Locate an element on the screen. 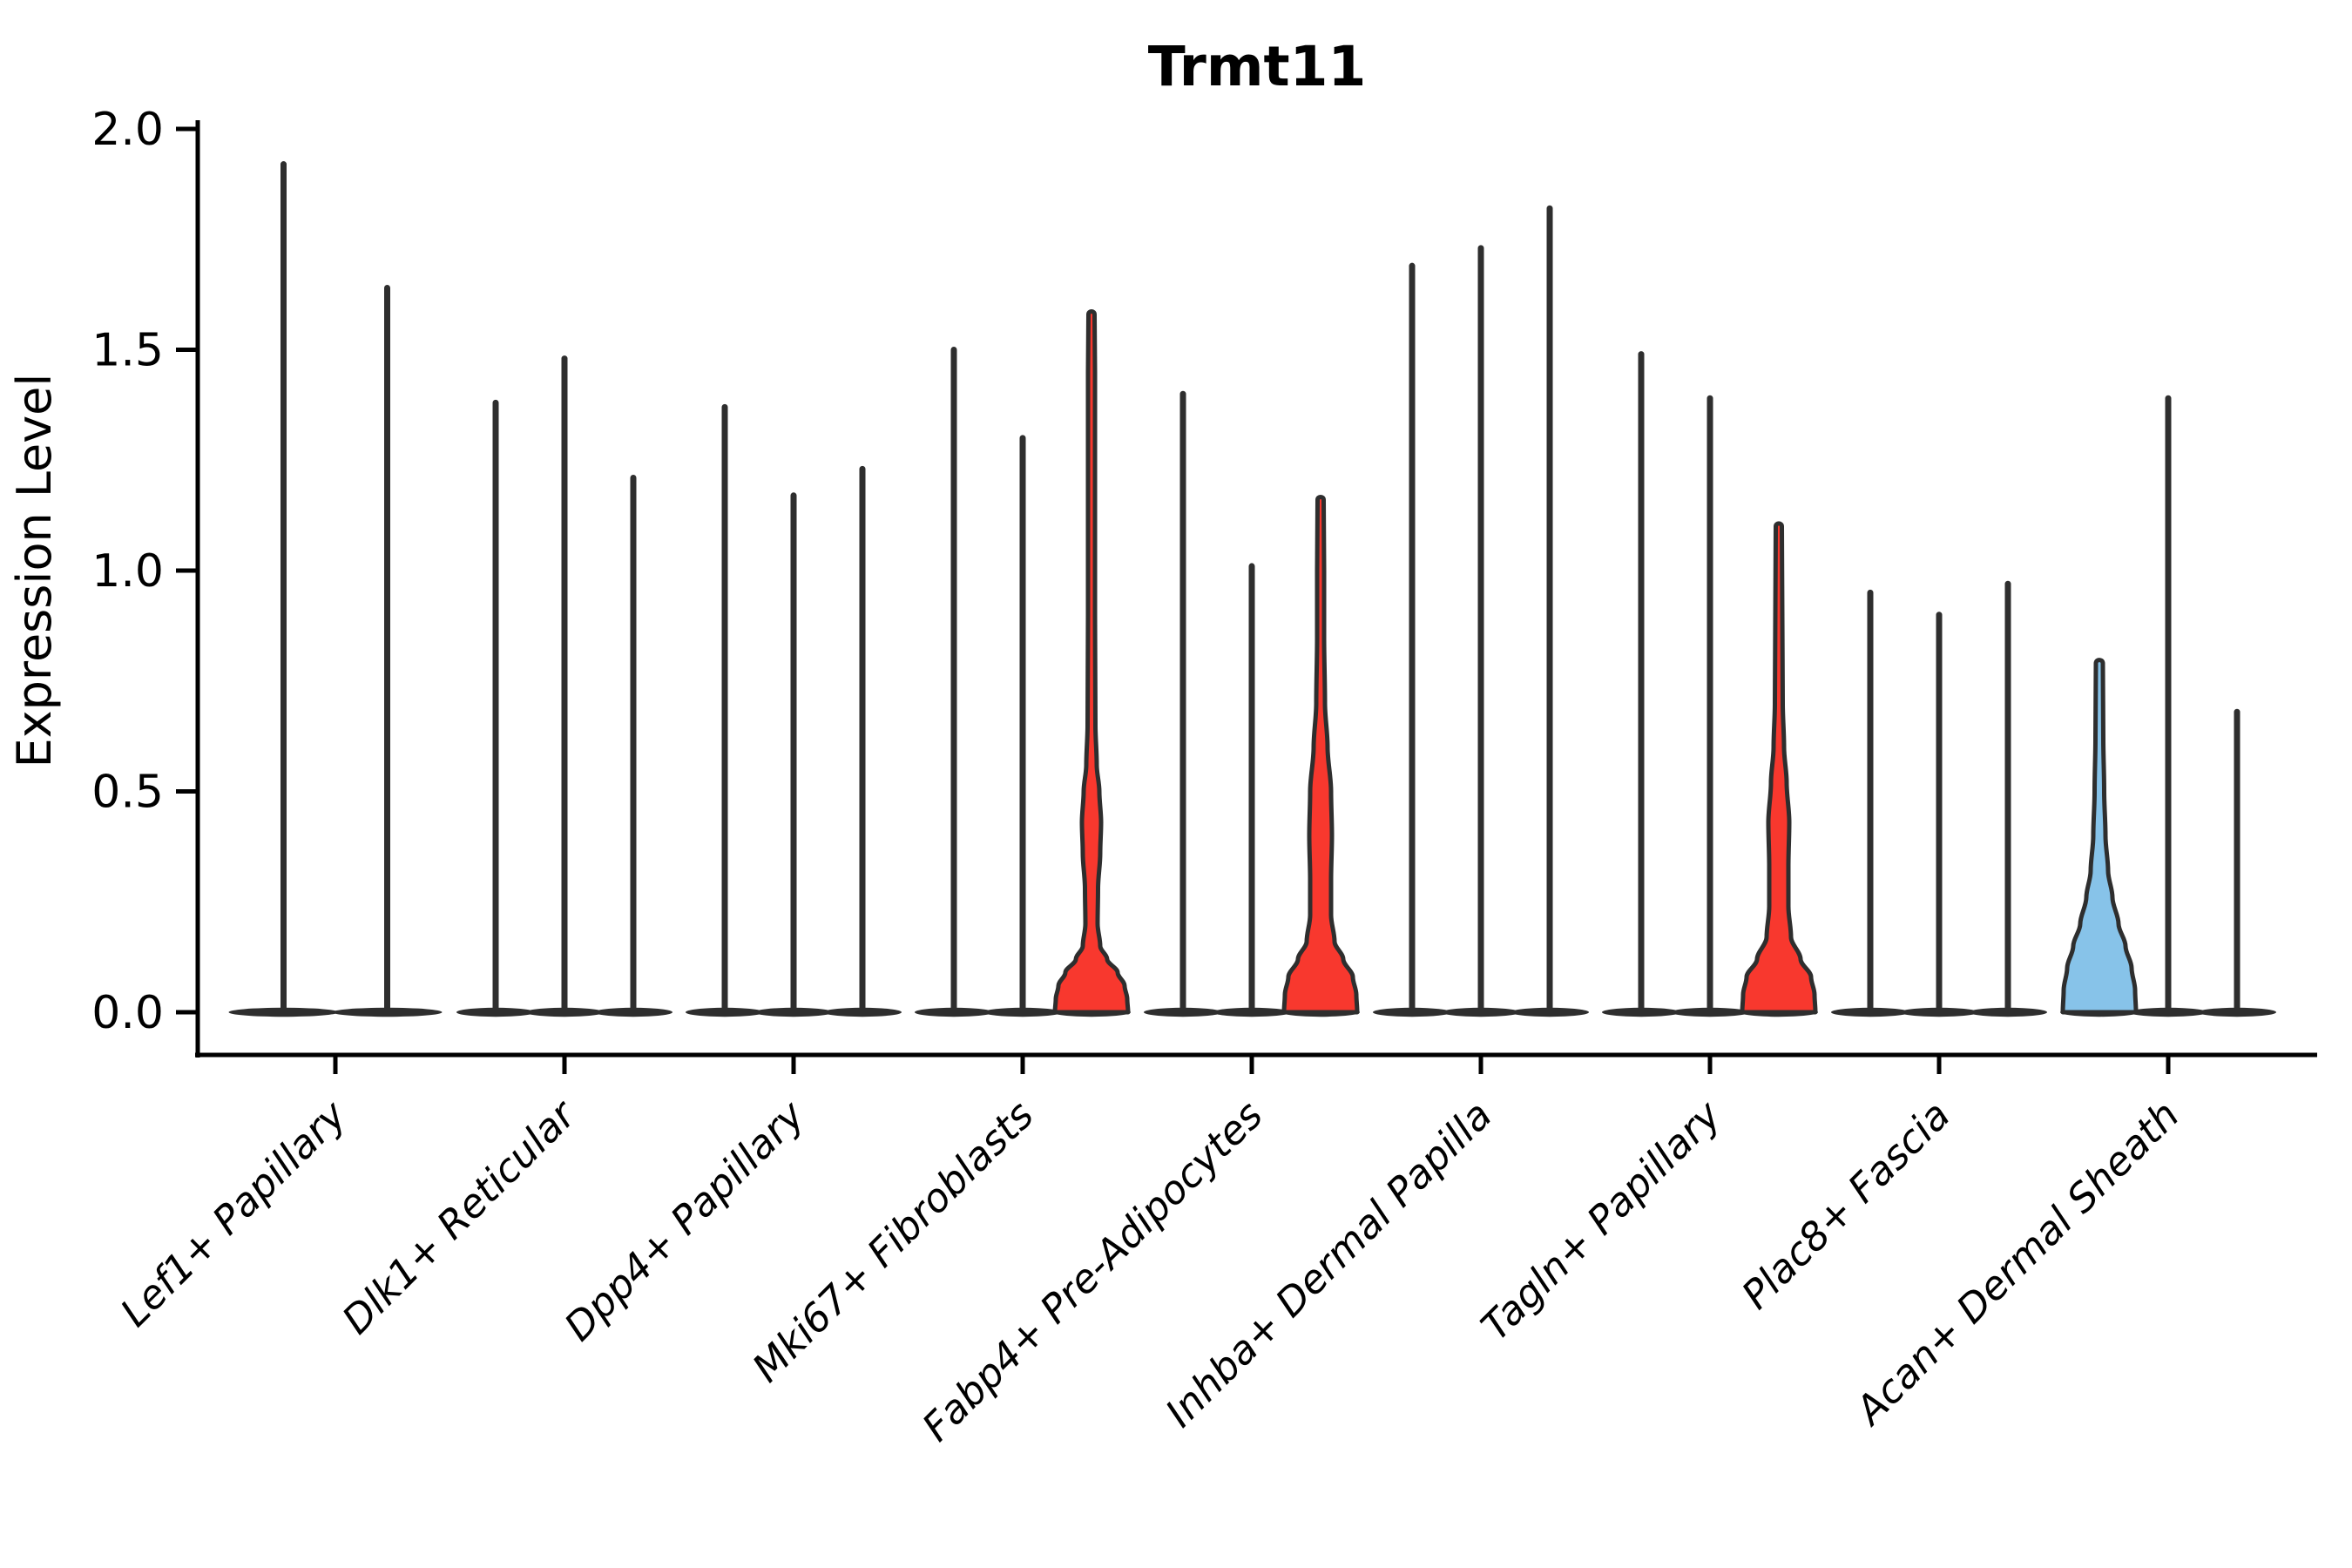 Image resolution: width=2352 pixels, height=1568 pixels. violin-body-blue is located at coordinates (2099, 836).